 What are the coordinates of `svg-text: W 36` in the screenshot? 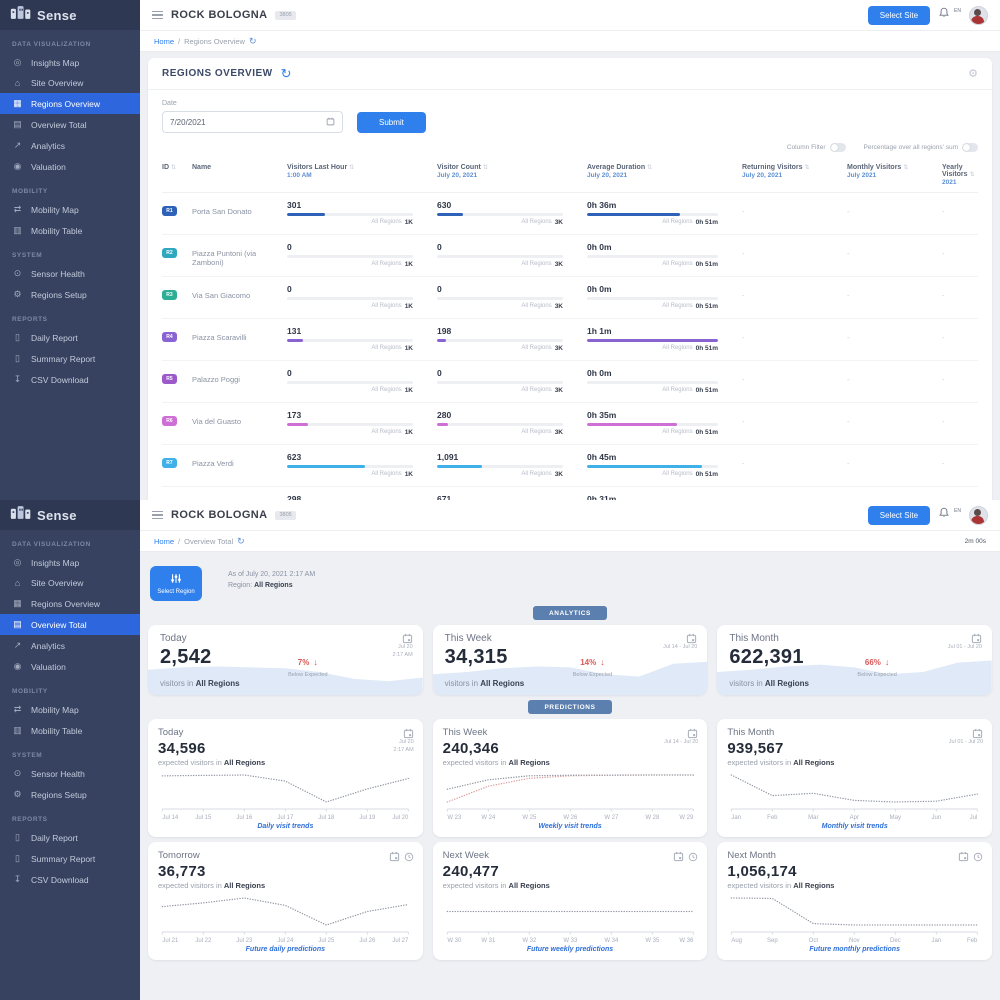 It's located at (686, 941).